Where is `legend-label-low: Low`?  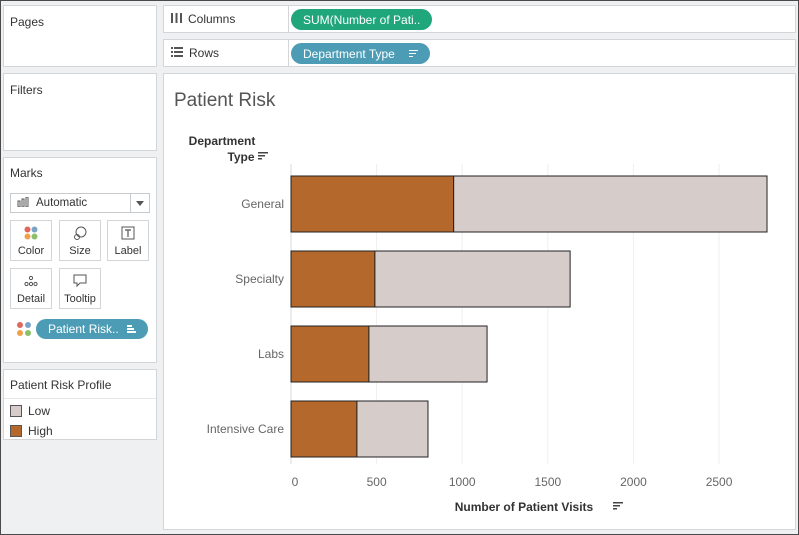
legend-label-low: Low is located at coordinates (39, 411).